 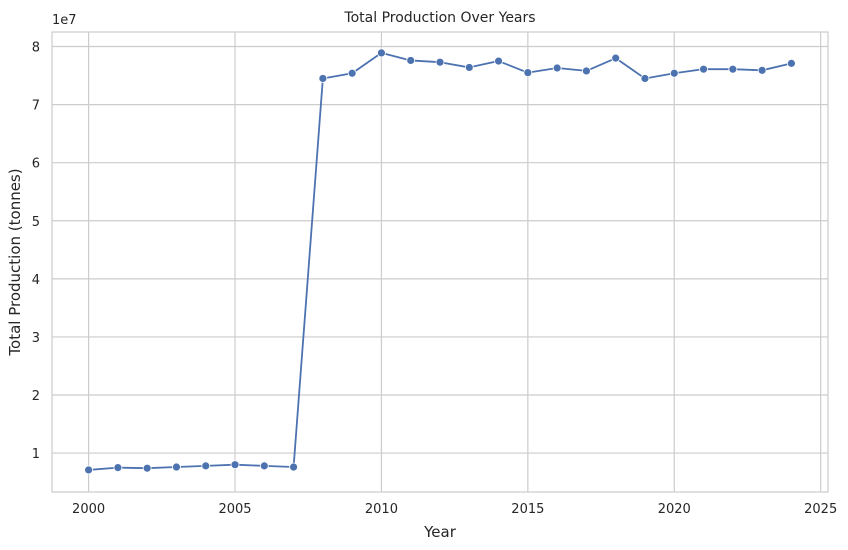 What do you see at coordinates (381, 509) in the screenshot?
I see `x-tick-label: 2010` at bounding box center [381, 509].